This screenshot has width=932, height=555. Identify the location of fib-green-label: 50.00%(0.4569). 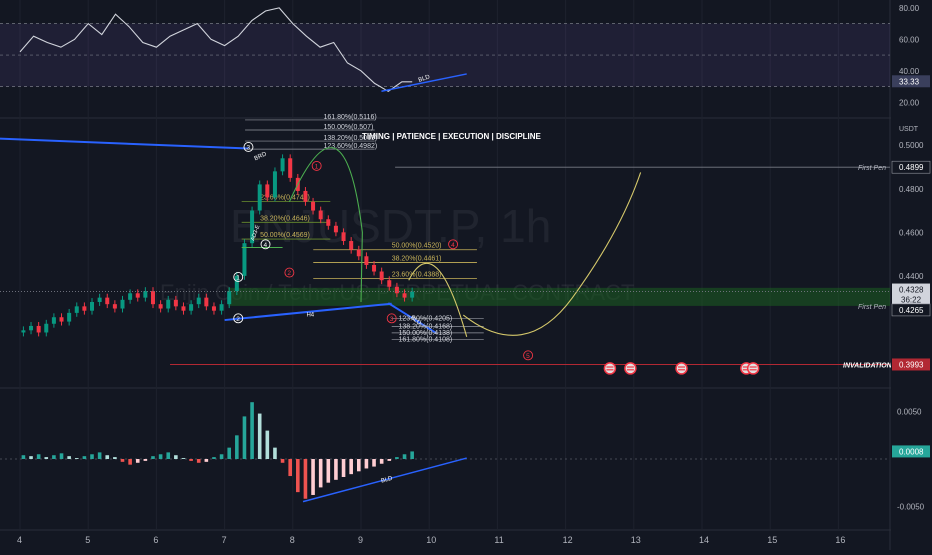
(285, 235).